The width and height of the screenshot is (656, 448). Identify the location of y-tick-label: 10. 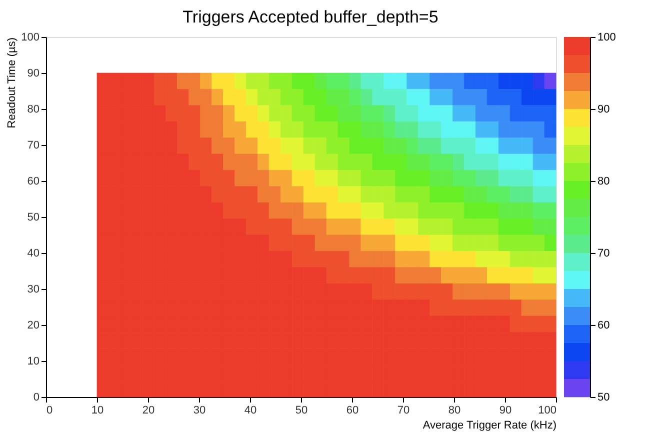
(33, 362).